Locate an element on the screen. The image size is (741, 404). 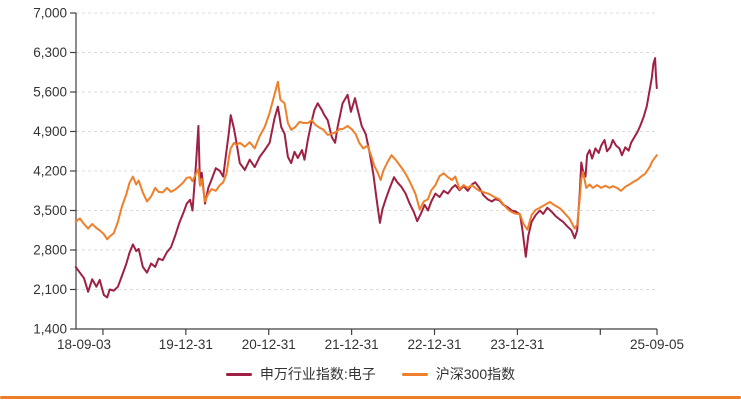
x-axis-label: 22-12-31 is located at coordinates (434, 344).